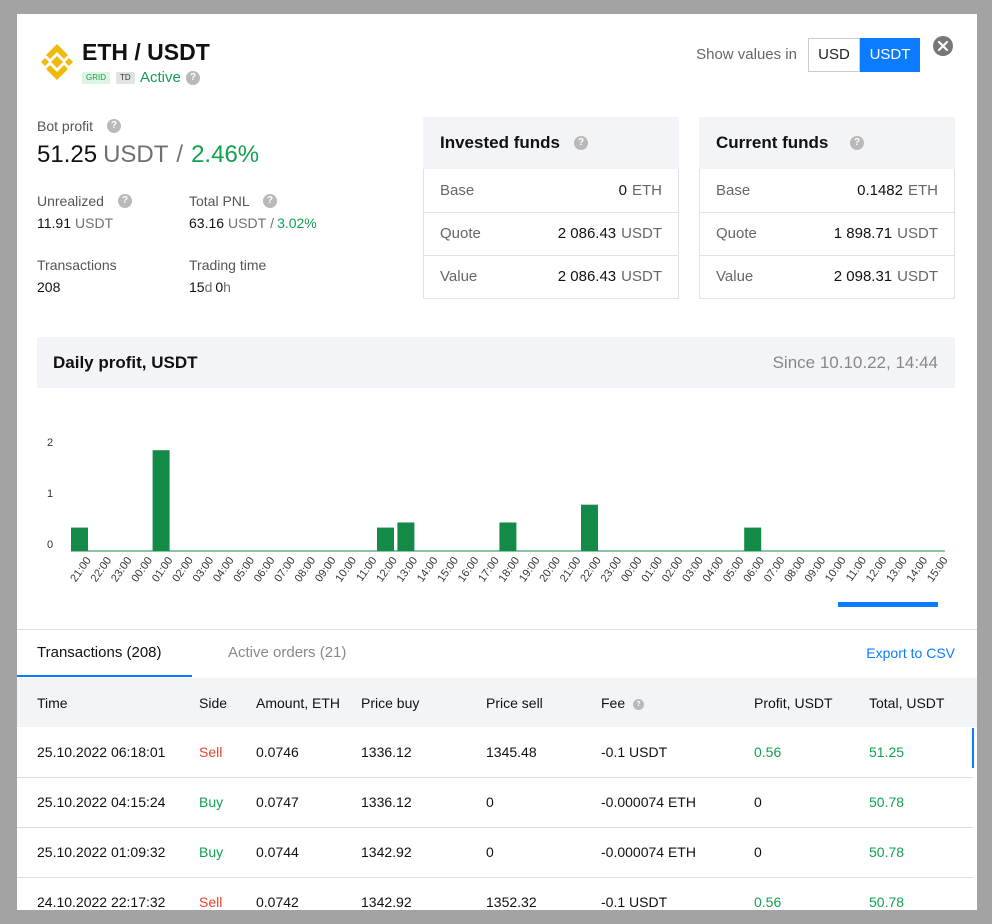 The width and height of the screenshot is (992, 924). What do you see at coordinates (571, 569) in the screenshot?
I see `x-tick-label: 21:00` at bounding box center [571, 569].